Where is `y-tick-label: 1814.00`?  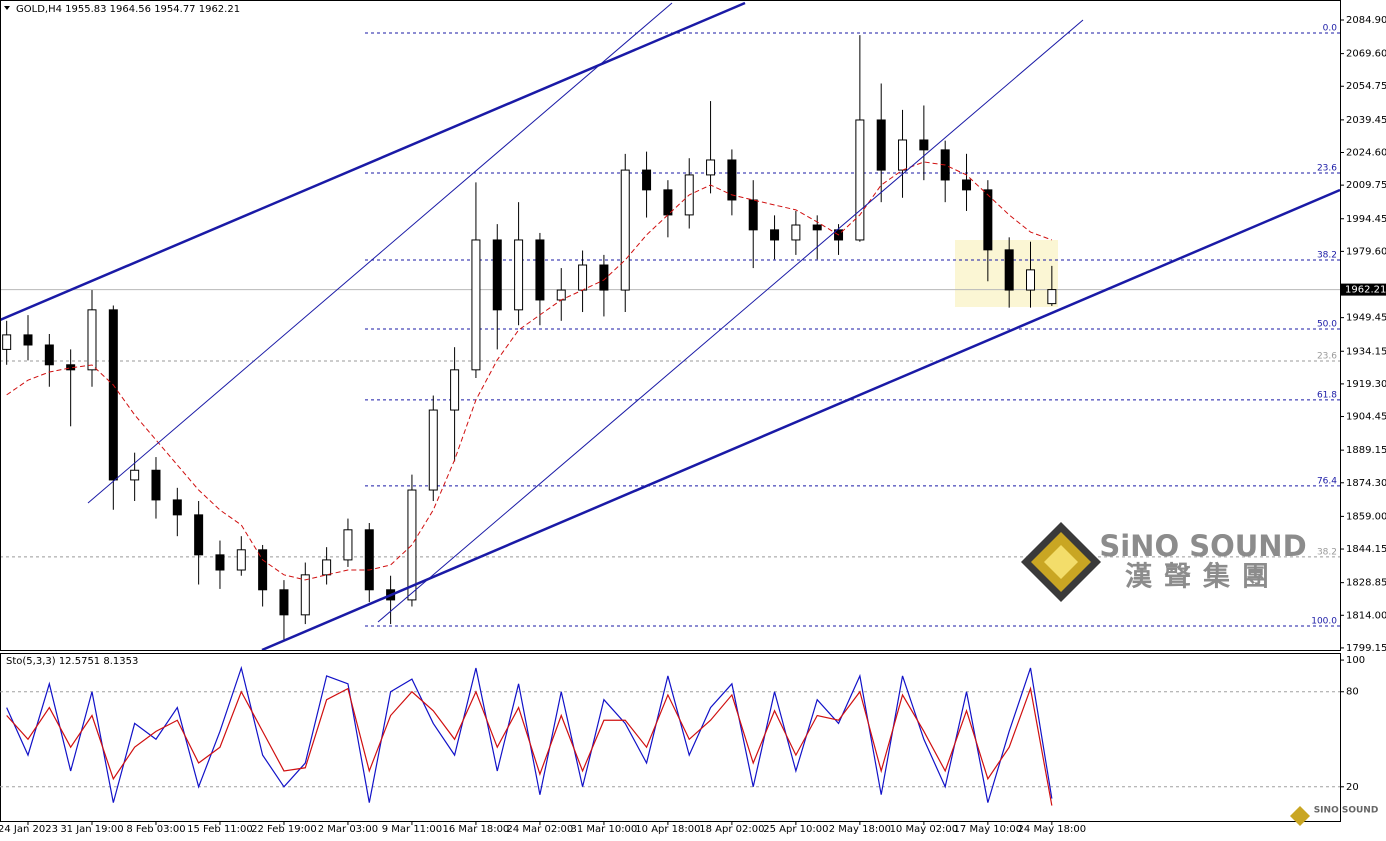 y-tick-label: 1814.00 is located at coordinates (1366, 615).